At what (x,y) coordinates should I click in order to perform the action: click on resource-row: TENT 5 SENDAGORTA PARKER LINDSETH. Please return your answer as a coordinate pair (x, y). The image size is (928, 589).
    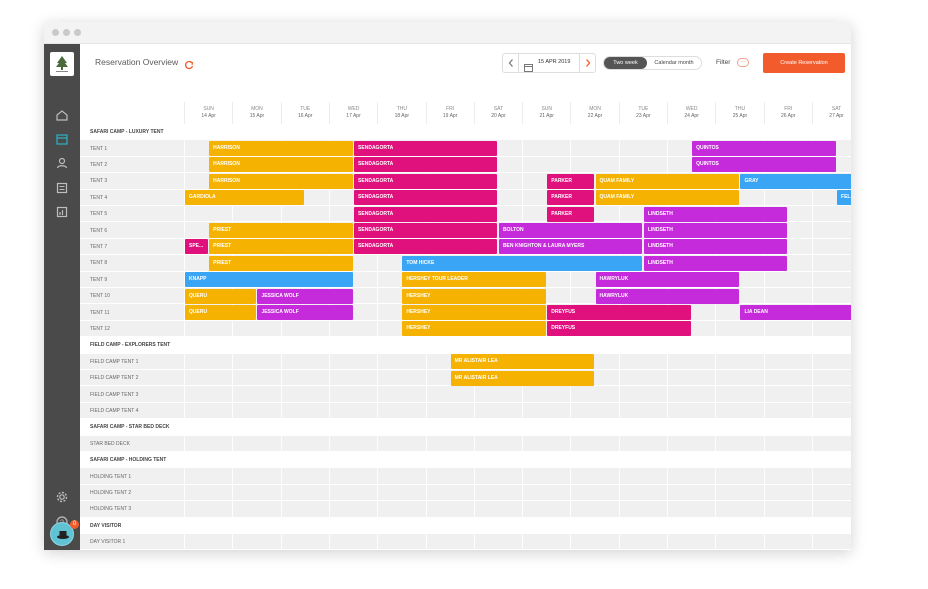
    Looking at the image, I should click on (465, 214).